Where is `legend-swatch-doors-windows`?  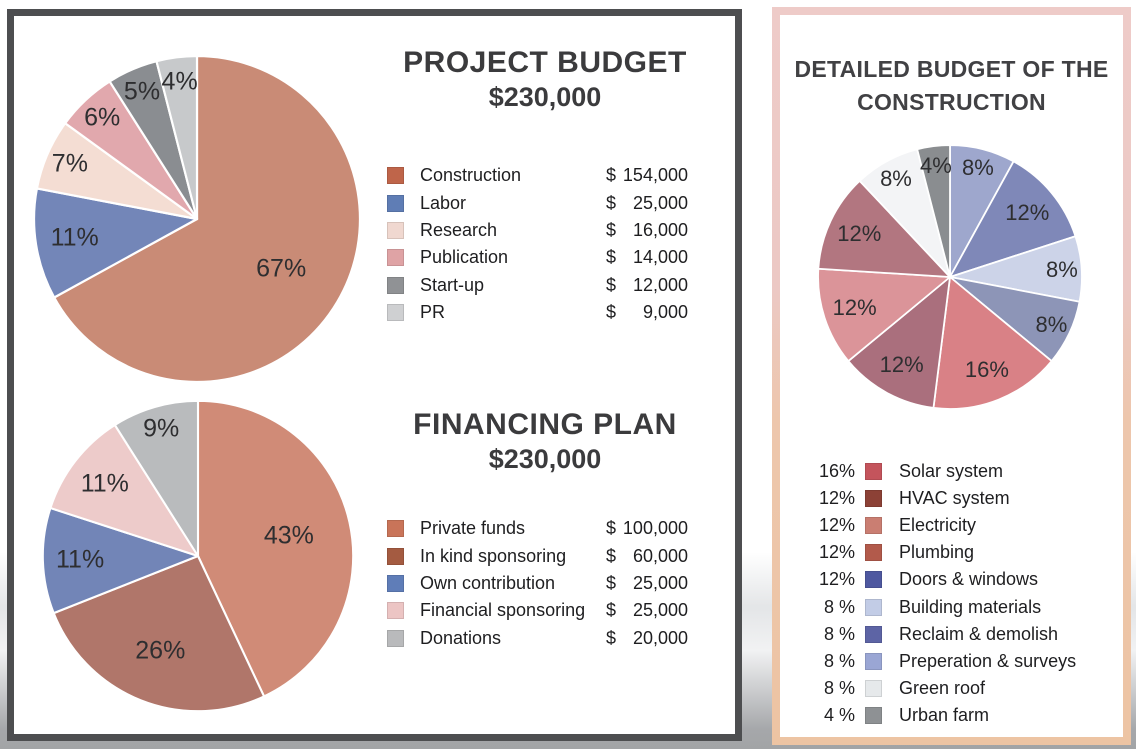
legend-swatch-doors-windows is located at coordinates (873, 580).